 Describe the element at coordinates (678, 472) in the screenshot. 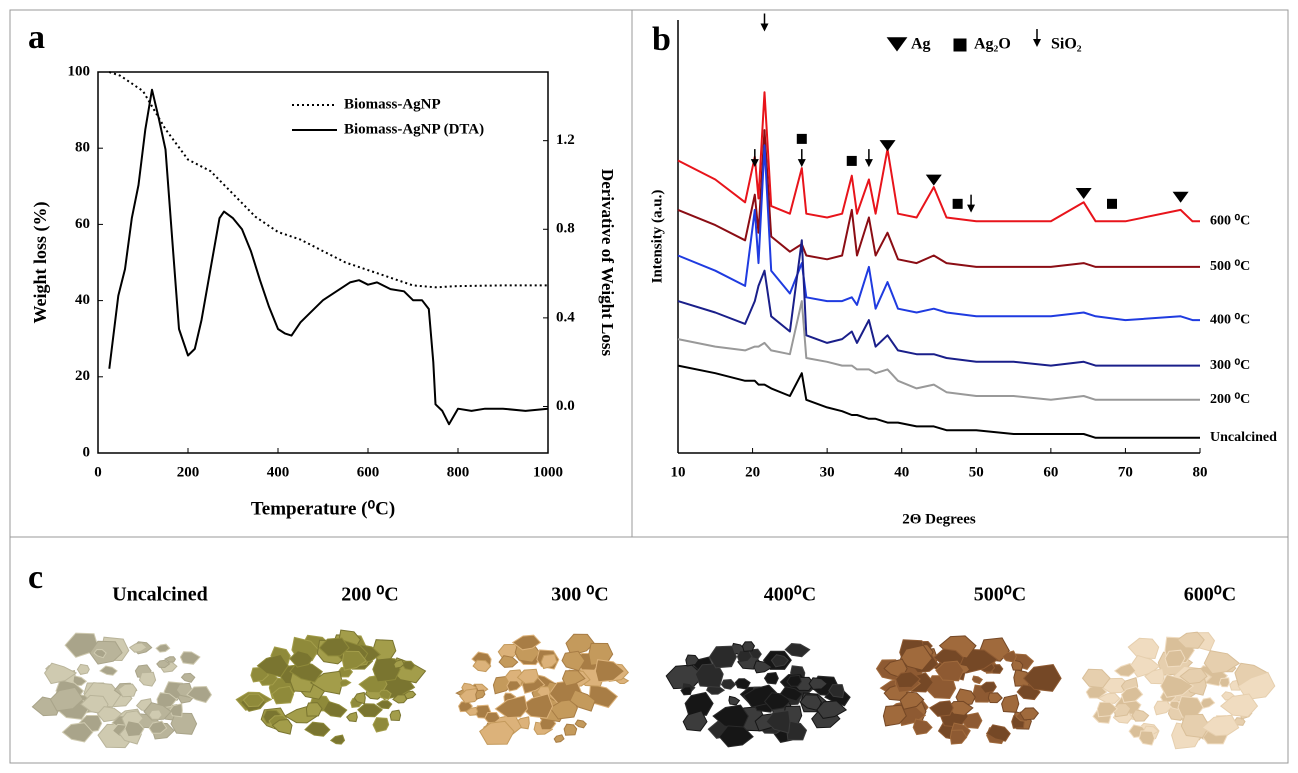

I see `x-tick-label: 10` at that location.